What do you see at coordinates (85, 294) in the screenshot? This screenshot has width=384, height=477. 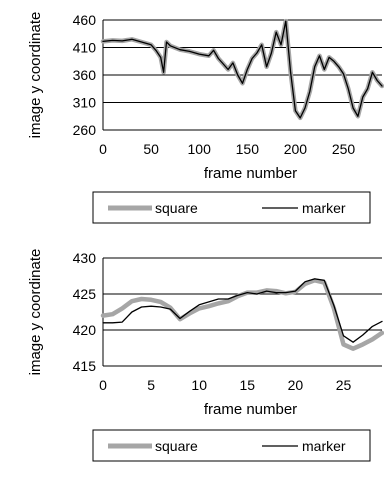 I see `y-tick-label: 425` at bounding box center [85, 294].